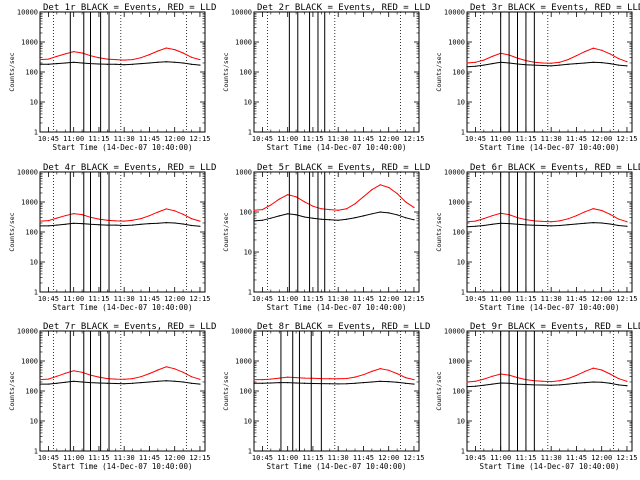 This screenshot has height=480, width=640. I want to click on lld-series-line, so click(120, 54).